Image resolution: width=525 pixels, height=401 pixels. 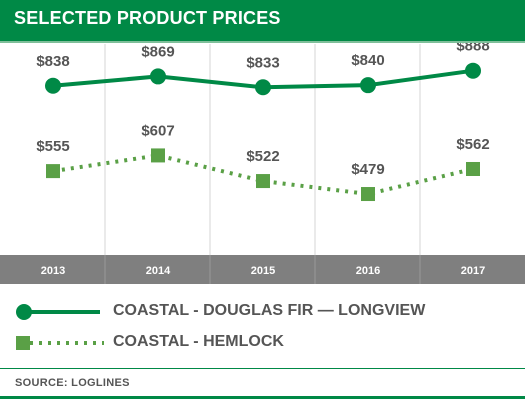 What do you see at coordinates (262, 42) in the screenshot?
I see `header-divider` at bounding box center [262, 42].